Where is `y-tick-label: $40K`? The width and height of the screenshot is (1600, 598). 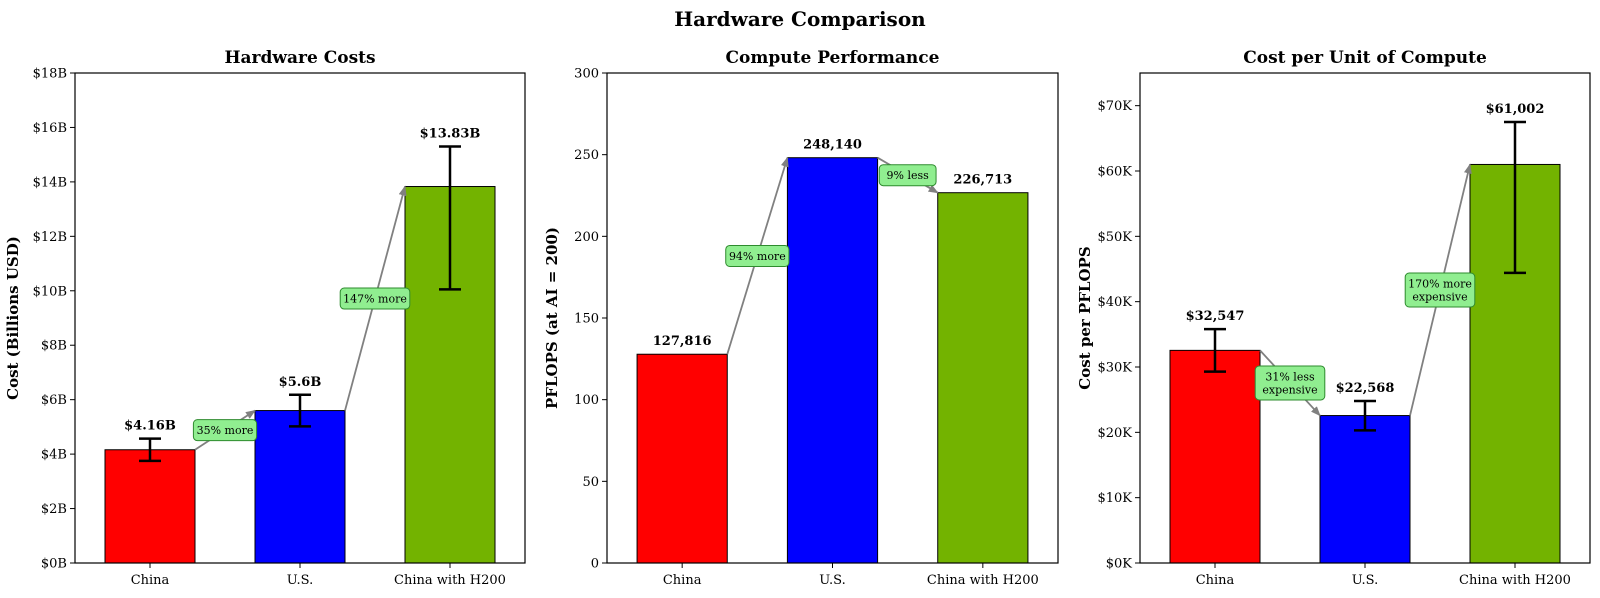
y-tick-label: $40K is located at coordinates (1114, 302).